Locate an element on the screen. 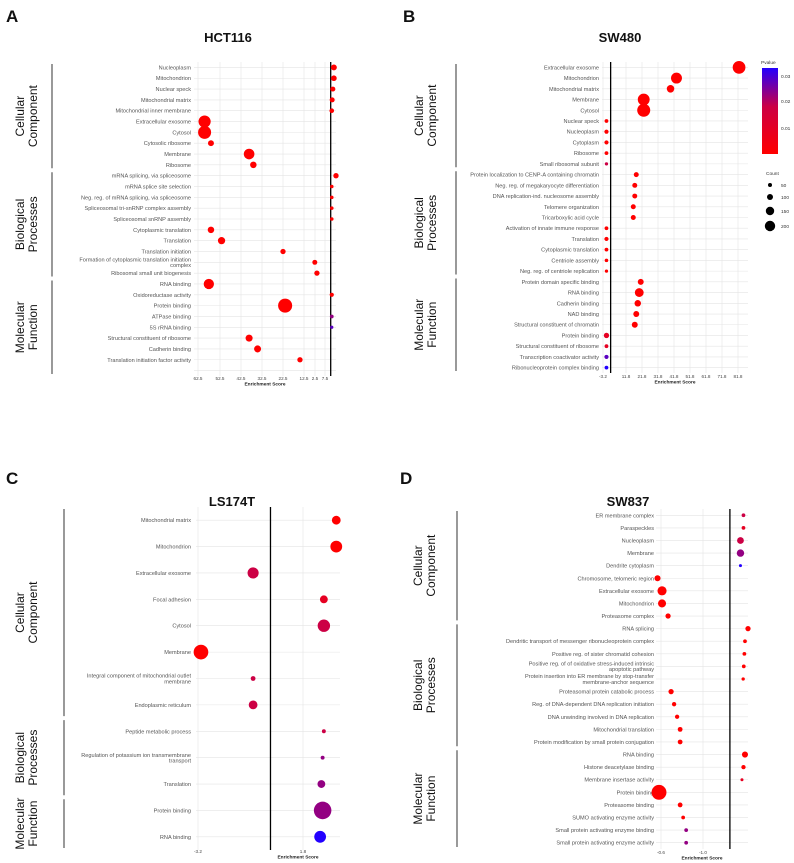 This screenshot has width=794, height=863. section-label-line: Component is located at coordinates (33, 612).